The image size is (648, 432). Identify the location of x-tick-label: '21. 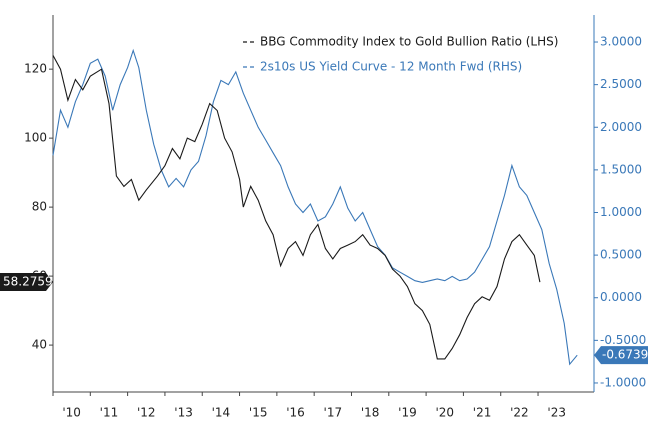
(482, 413).